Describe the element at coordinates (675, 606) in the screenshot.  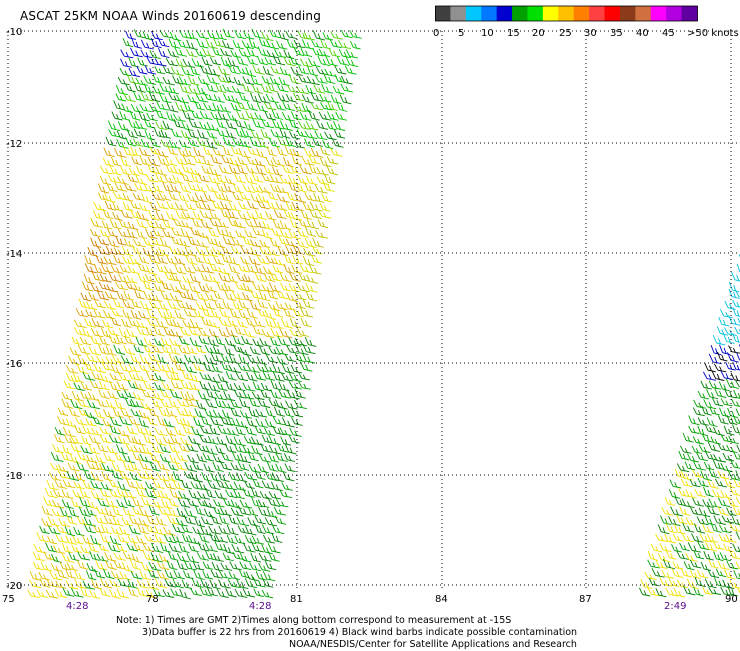
I see `time-label-3: 2:49` at that location.